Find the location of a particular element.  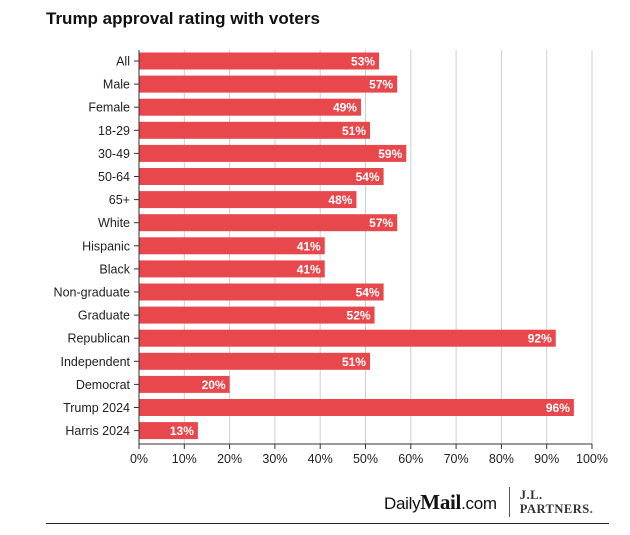

category-label: Harris 2024 is located at coordinates (97, 431).